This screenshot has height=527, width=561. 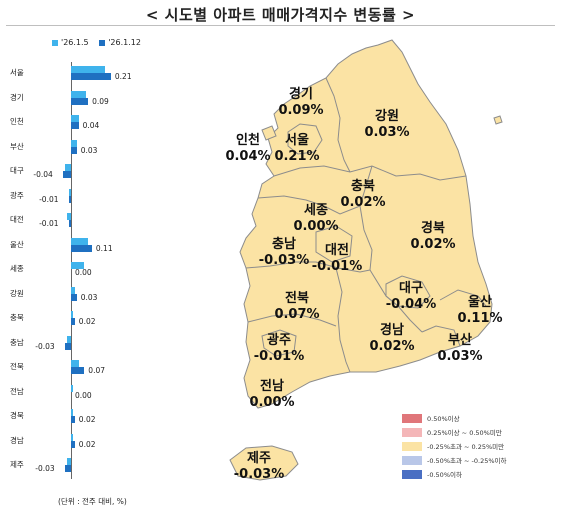 What do you see at coordinates (17, 440) in the screenshot?
I see `category-label: 경남` at bounding box center [17, 440].